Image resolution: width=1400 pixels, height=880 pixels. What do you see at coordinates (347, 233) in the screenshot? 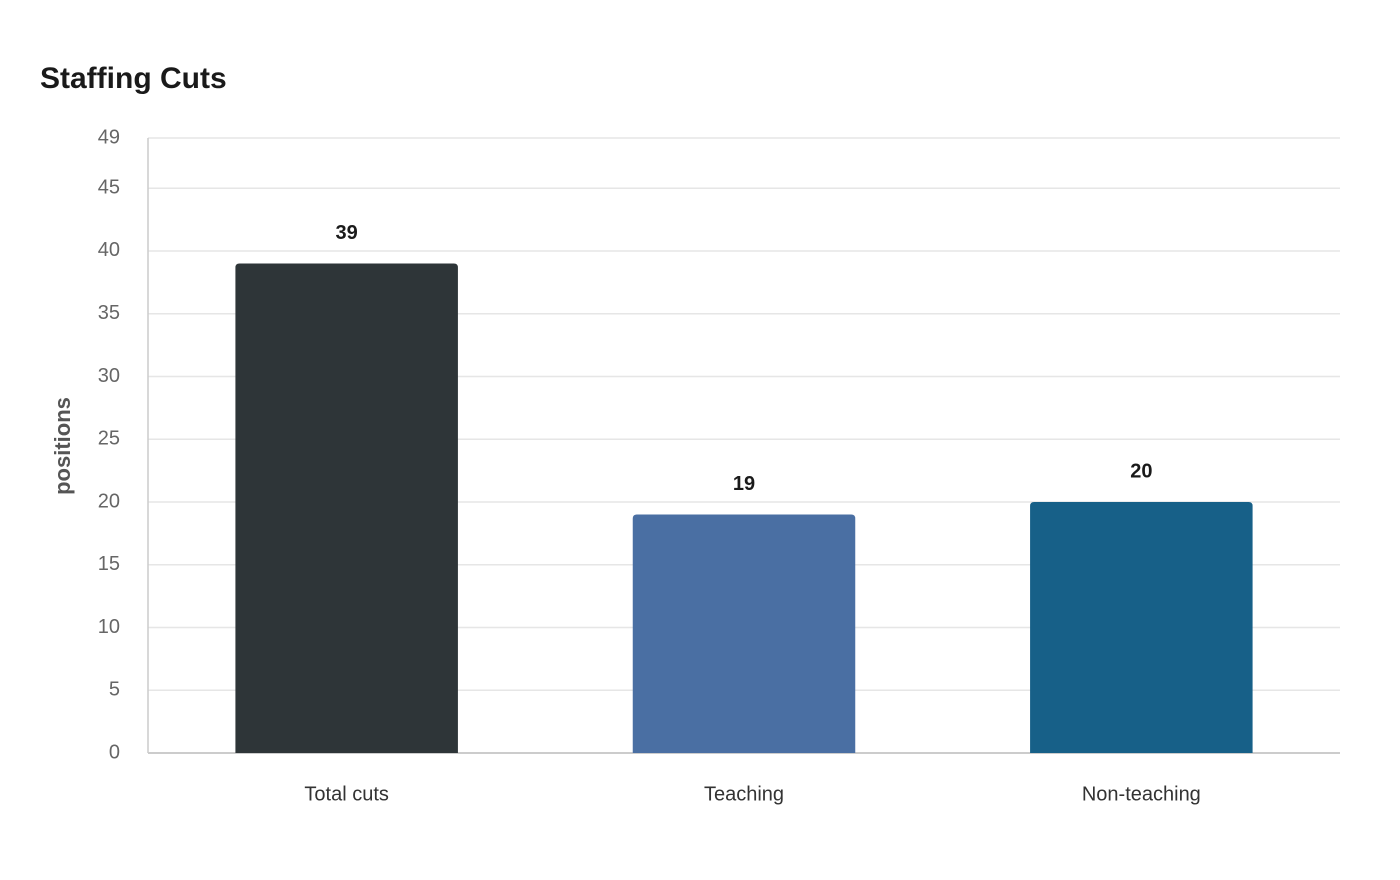
I see `value-label: 39` at bounding box center [347, 233].